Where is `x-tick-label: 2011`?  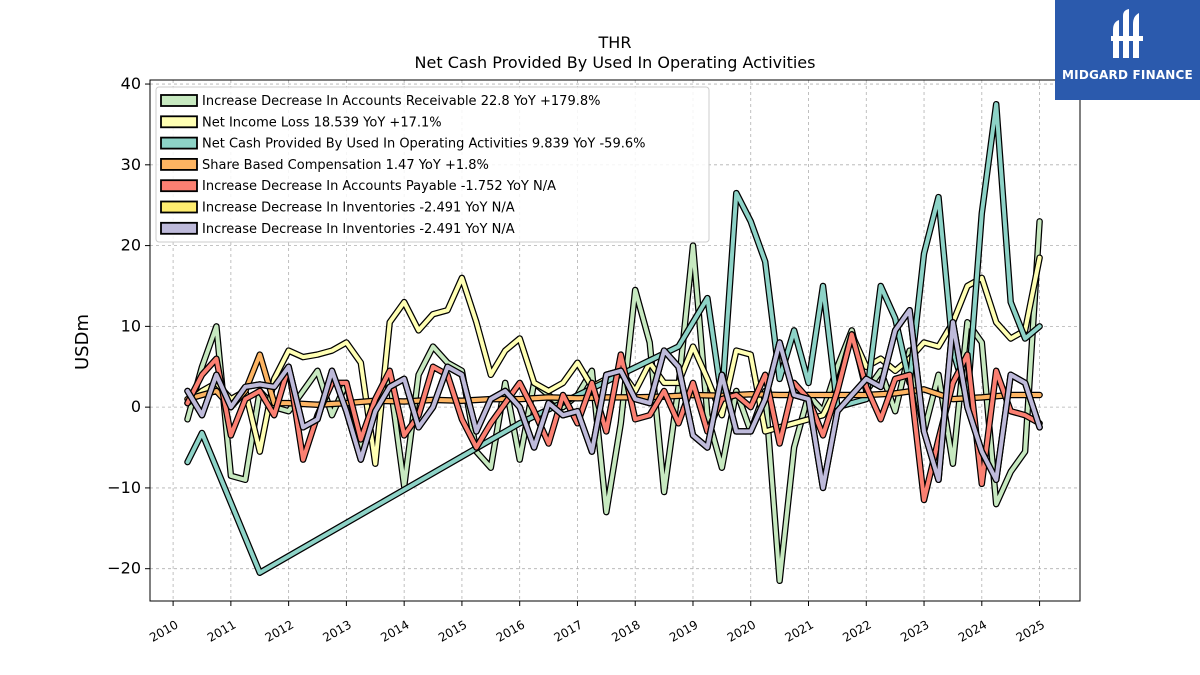 x-tick-label: 2011 is located at coordinates (221, 630).